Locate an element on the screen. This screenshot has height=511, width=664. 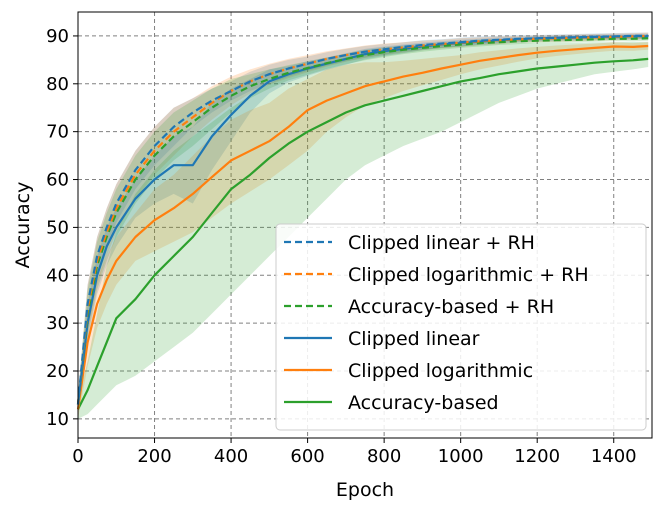
y-axis-label: Accuracy is located at coordinates (23, 225).